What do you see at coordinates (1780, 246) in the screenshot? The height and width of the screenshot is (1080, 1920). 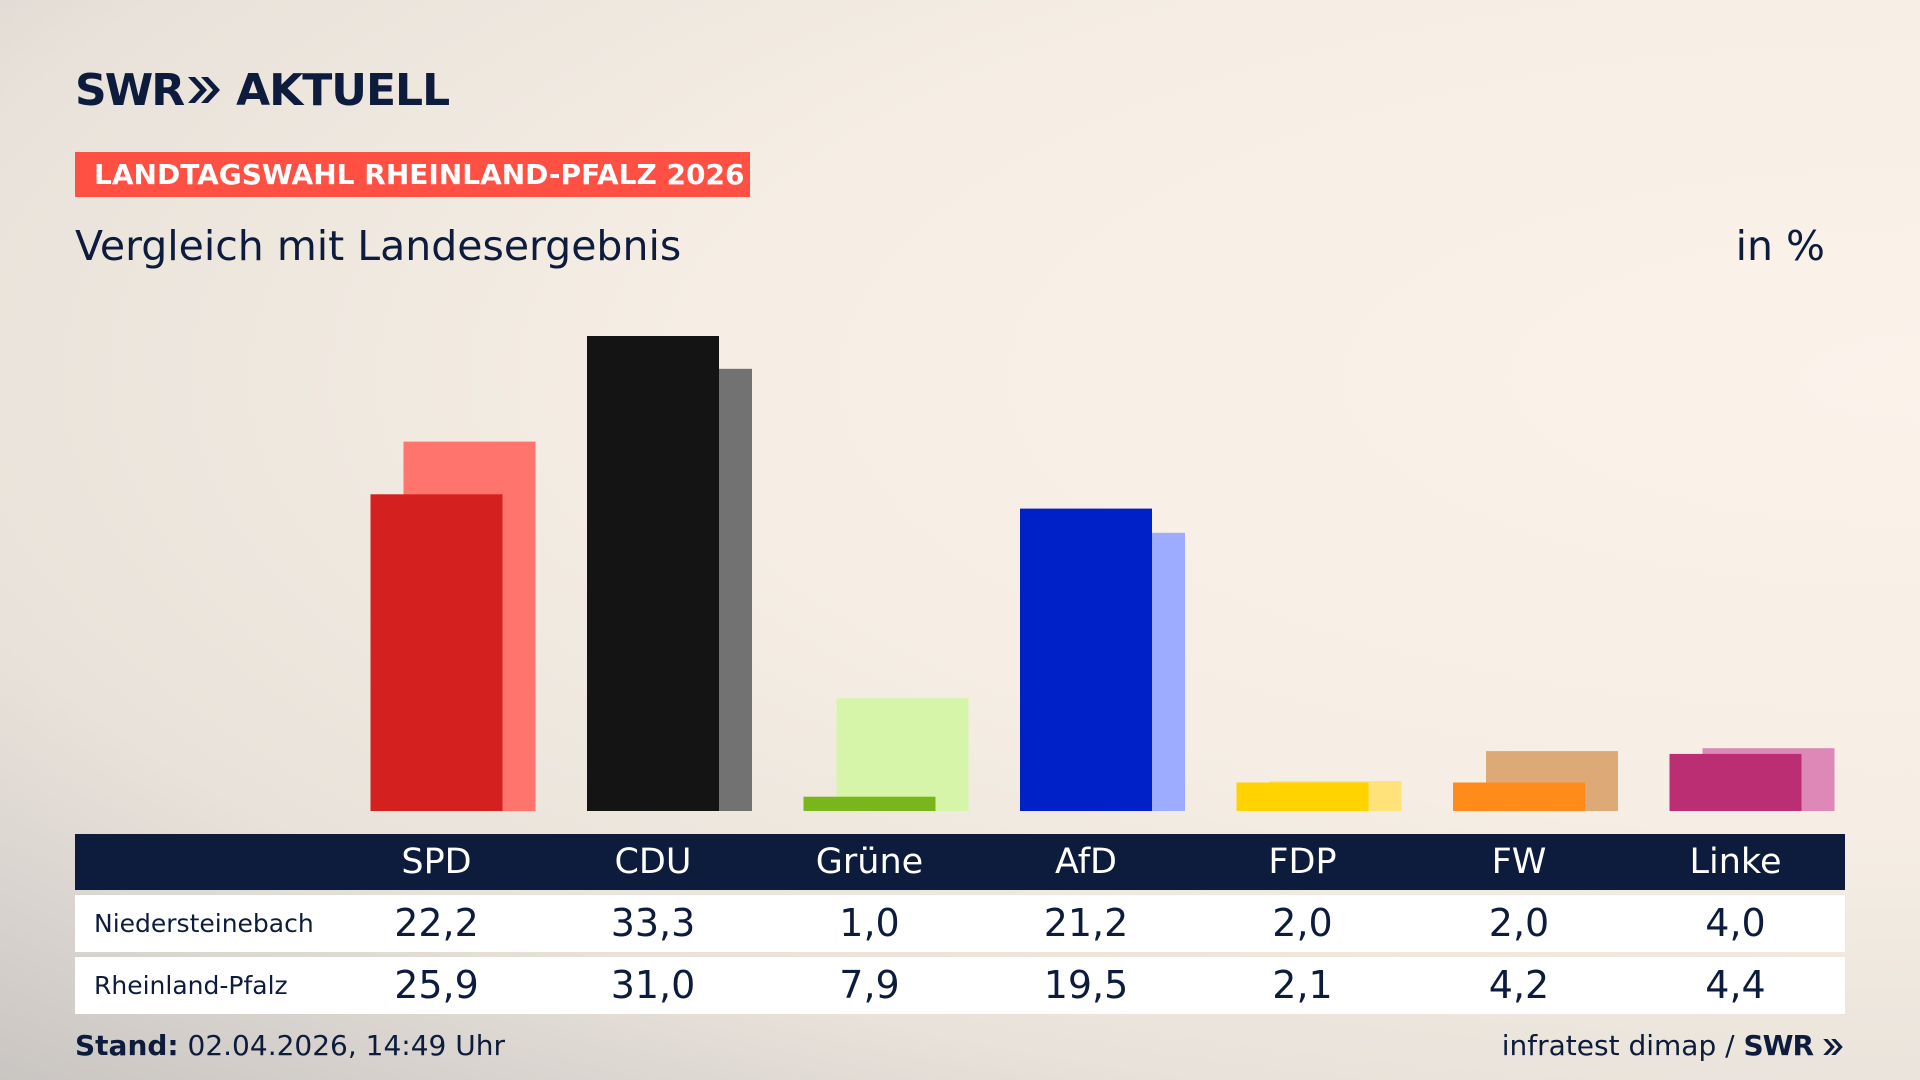 I see `unit-label: in %` at bounding box center [1780, 246].